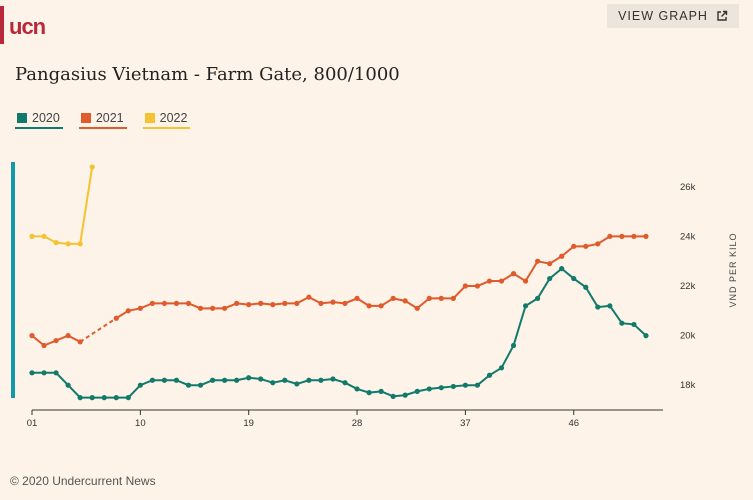 This screenshot has width=753, height=500. Describe the element at coordinates (673, 16) in the screenshot. I see `view-graph-button: VIEW GRAPH` at that location.